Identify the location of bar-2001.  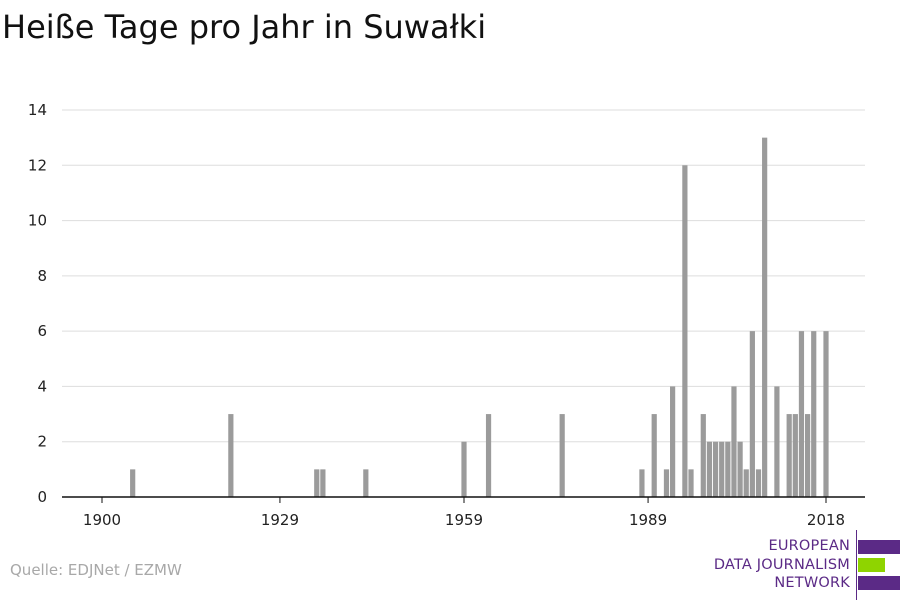
(722, 469).